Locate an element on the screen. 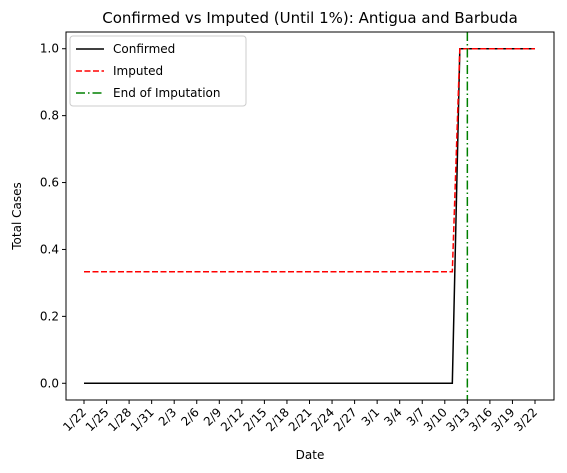  x-tick-label: 2/24 is located at coordinates (322, 419).